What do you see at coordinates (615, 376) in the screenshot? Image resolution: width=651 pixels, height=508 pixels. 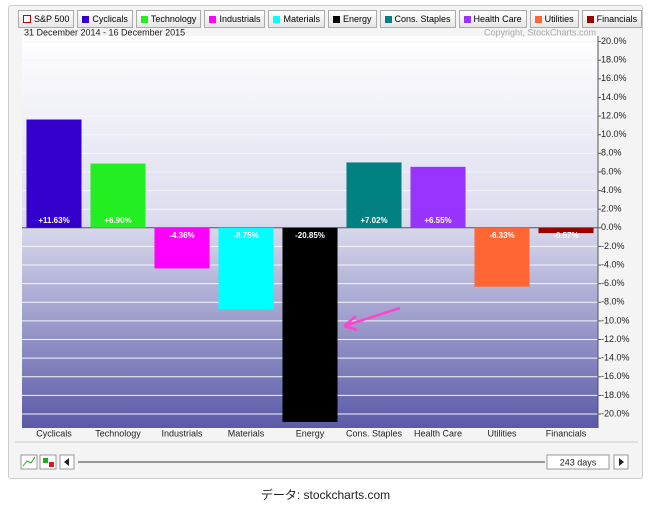 I see `y-tick-label: -16.0%` at bounding box center [615, 376].